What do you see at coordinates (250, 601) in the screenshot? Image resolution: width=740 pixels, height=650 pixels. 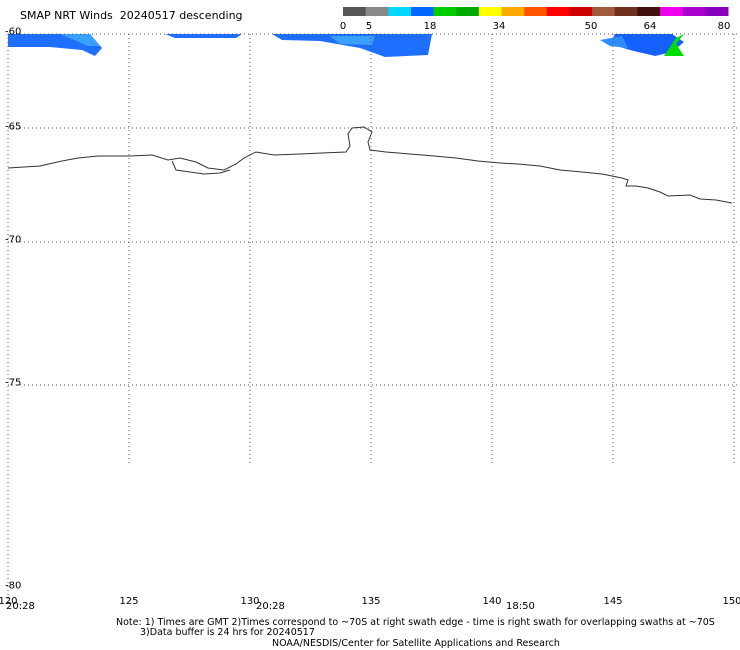 I see `lon-label-130: 130` at bounding box center [250, 601].